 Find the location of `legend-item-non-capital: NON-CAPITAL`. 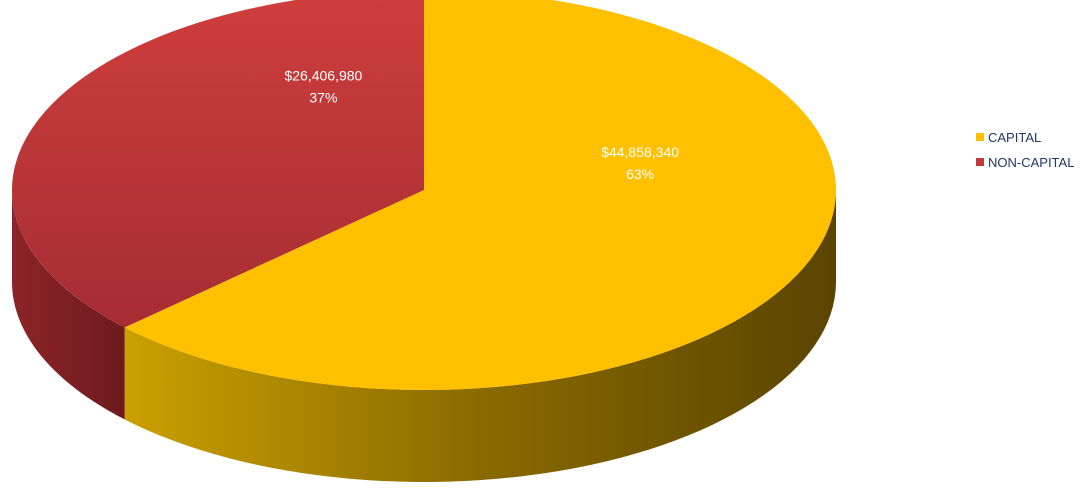

legend-item-non-capital: NON-CAPITAL is located at coordinates (1025, 162).